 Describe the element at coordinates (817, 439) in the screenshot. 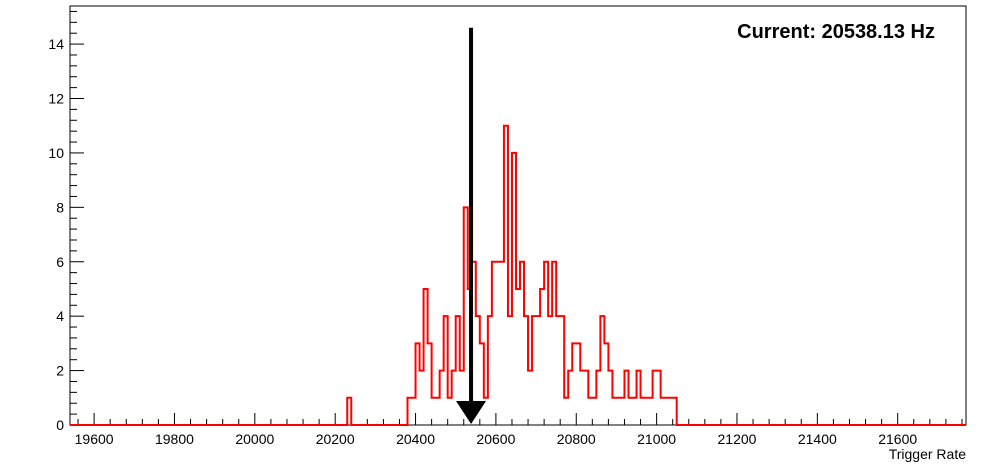

I see `x-tick-label: 21400` at that location.